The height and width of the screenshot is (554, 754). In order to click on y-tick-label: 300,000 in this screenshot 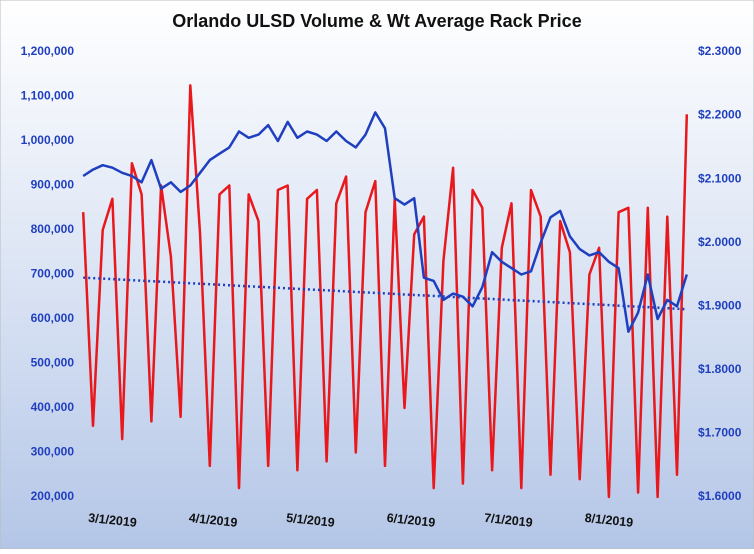, I will do `click(53, 452)`.